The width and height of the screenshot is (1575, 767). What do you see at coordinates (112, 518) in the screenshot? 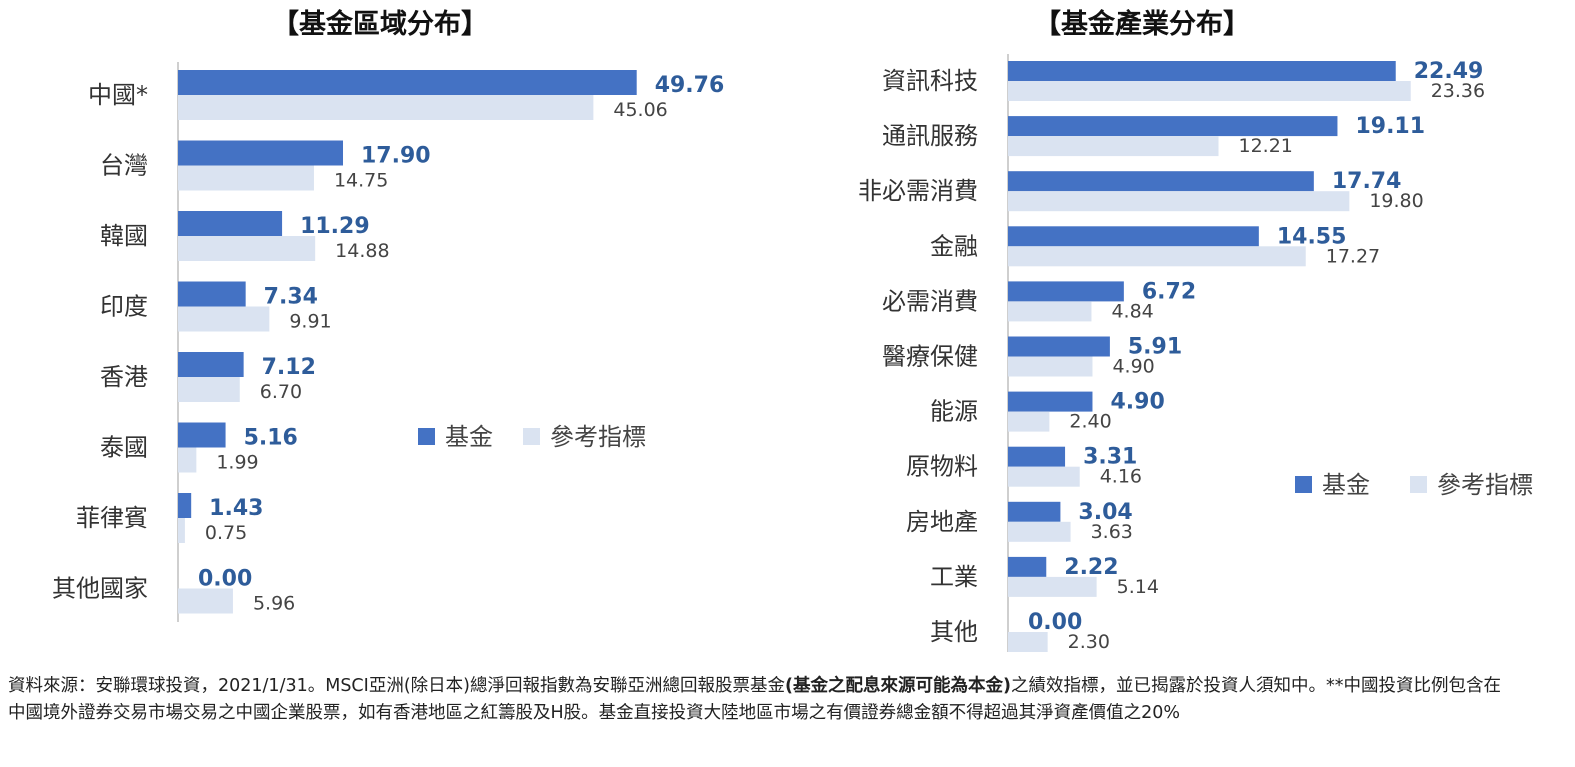
I see `region-category-label: 菲律賓` at bounding box center [112, 518].